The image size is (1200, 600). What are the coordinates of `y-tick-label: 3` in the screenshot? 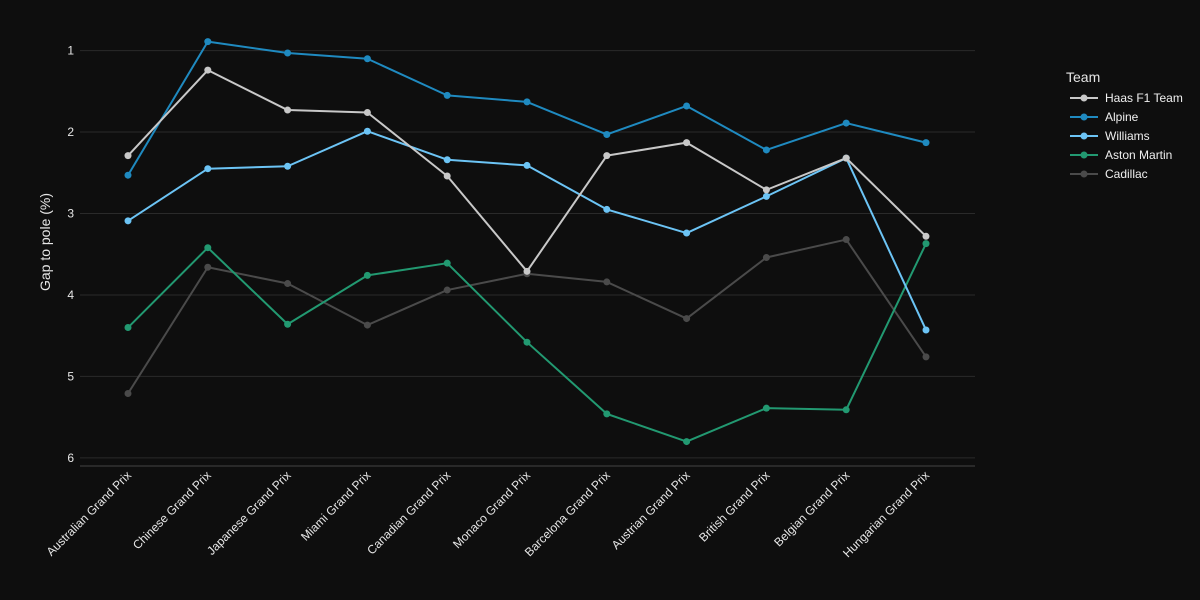 It's located at (70, 213).